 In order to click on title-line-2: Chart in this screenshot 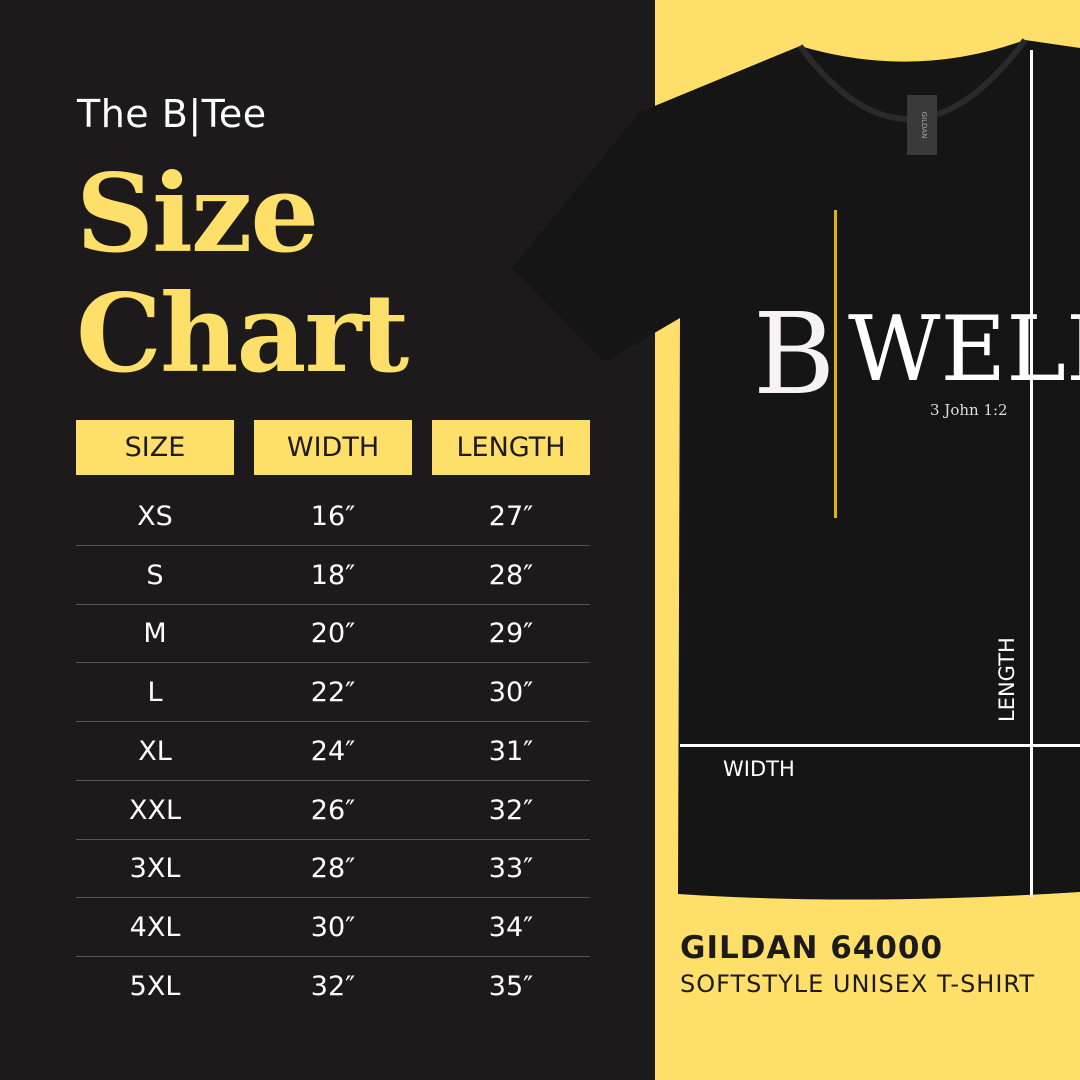, I will do `click(242, 334)`.